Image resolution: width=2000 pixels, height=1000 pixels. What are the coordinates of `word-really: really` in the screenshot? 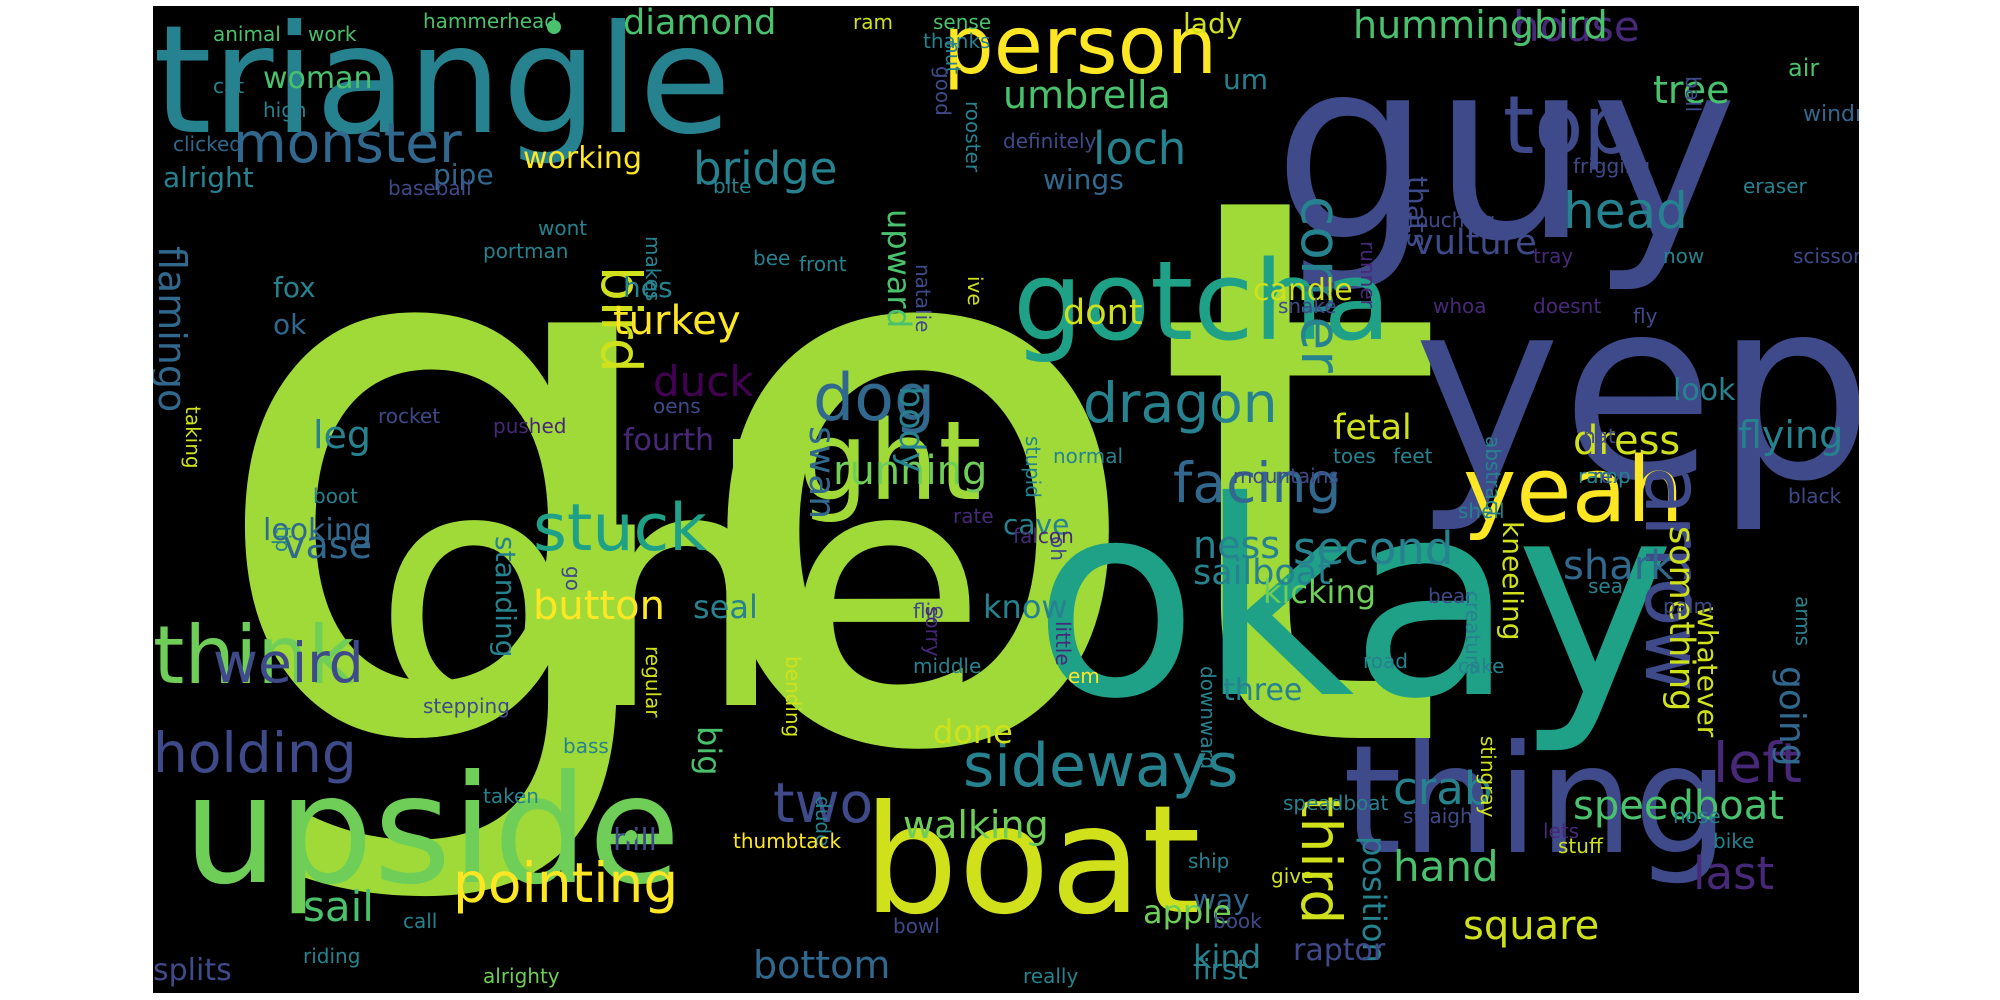 It's located at (1051, 976).